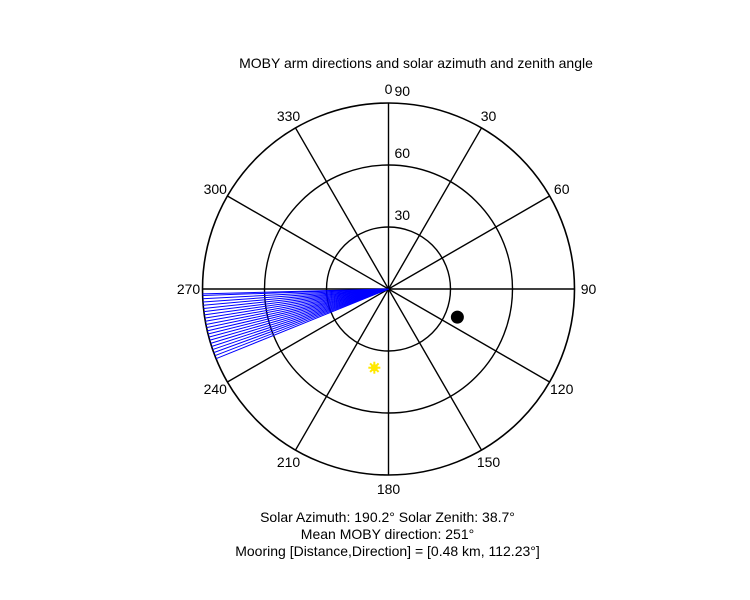 The width and height of the screenshot is (750, 600). I want to click on angle-tick-label: 120, so click(562, 389).